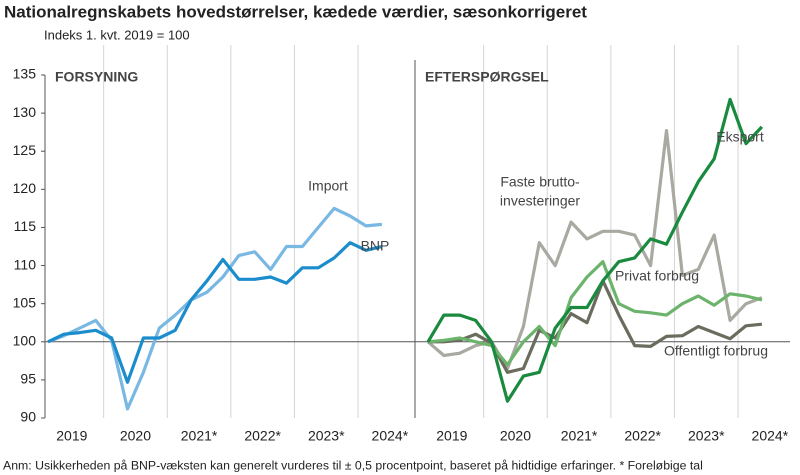  I want to click on y-tick-label: 90, so click(28, 417).